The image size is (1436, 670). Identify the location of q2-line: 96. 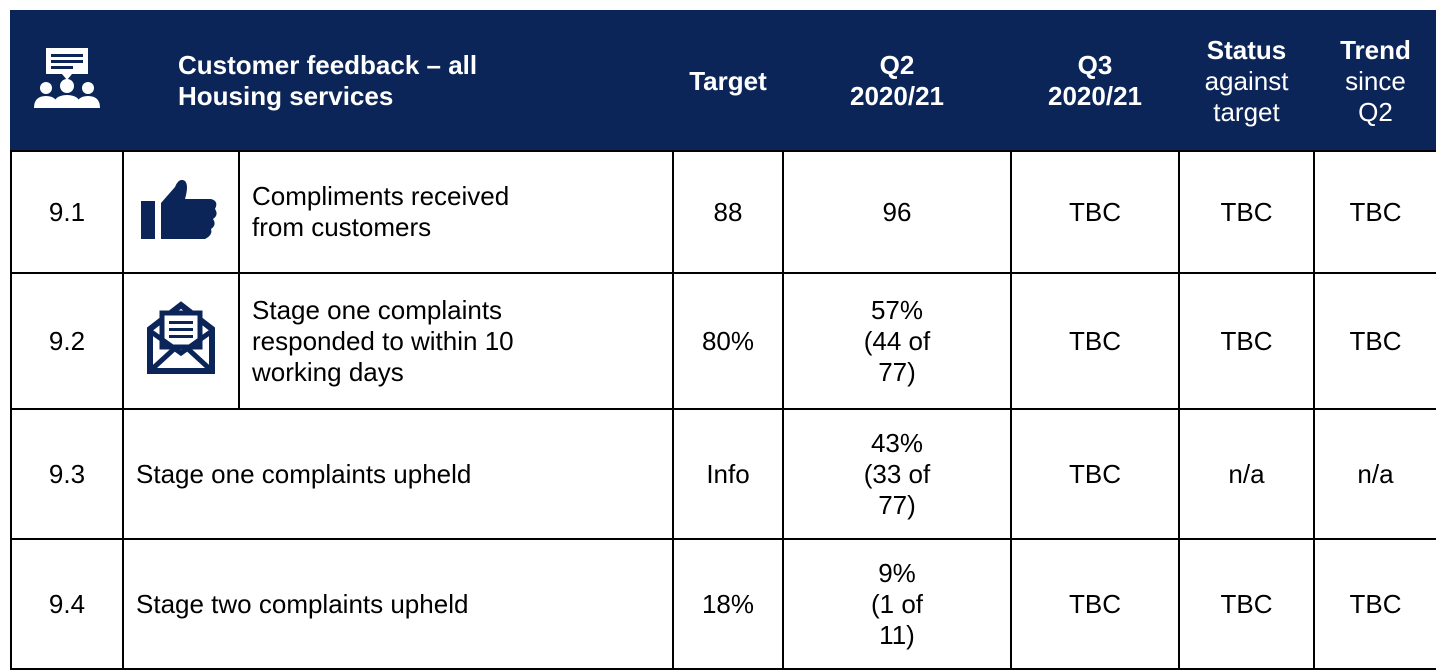
(897, 211).